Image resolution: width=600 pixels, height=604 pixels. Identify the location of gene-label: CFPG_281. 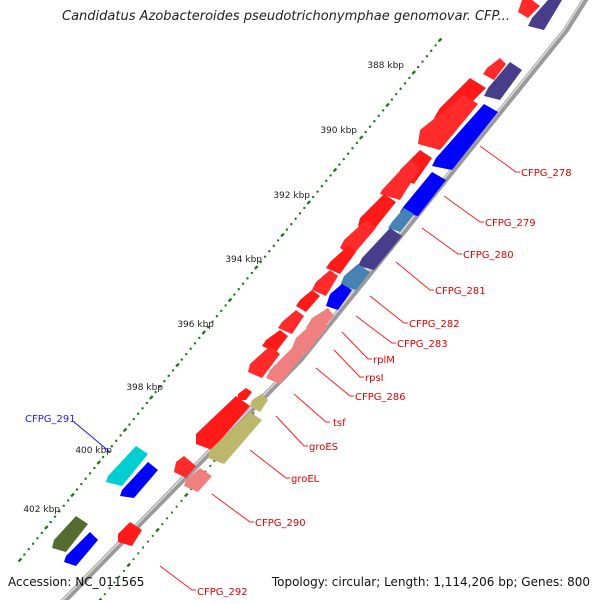
(460, 291).